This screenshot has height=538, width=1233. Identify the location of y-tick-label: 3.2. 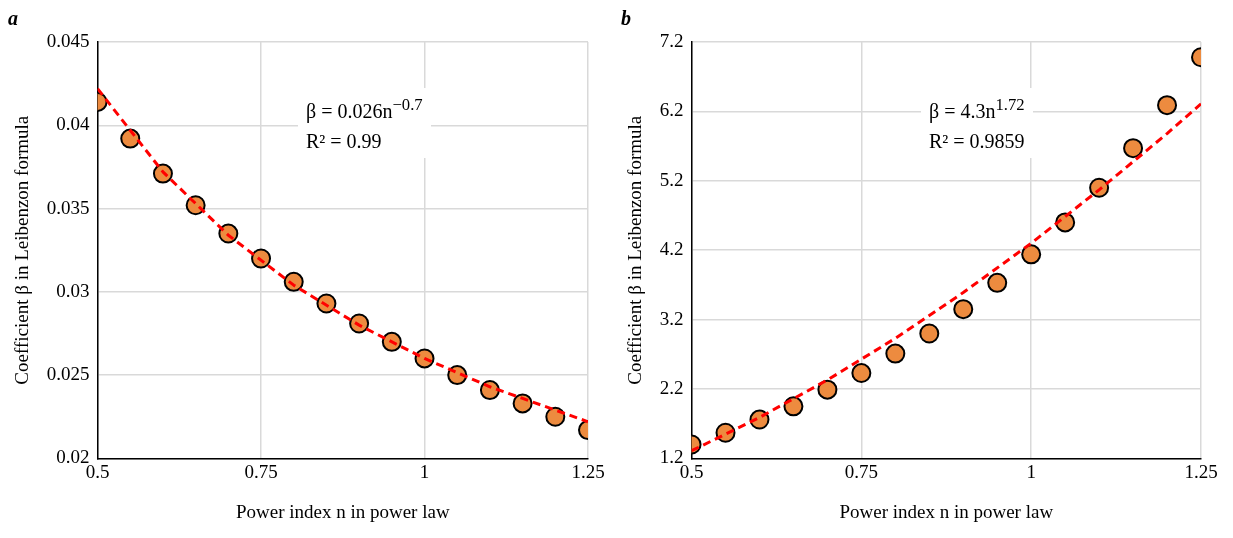
(671, 318).